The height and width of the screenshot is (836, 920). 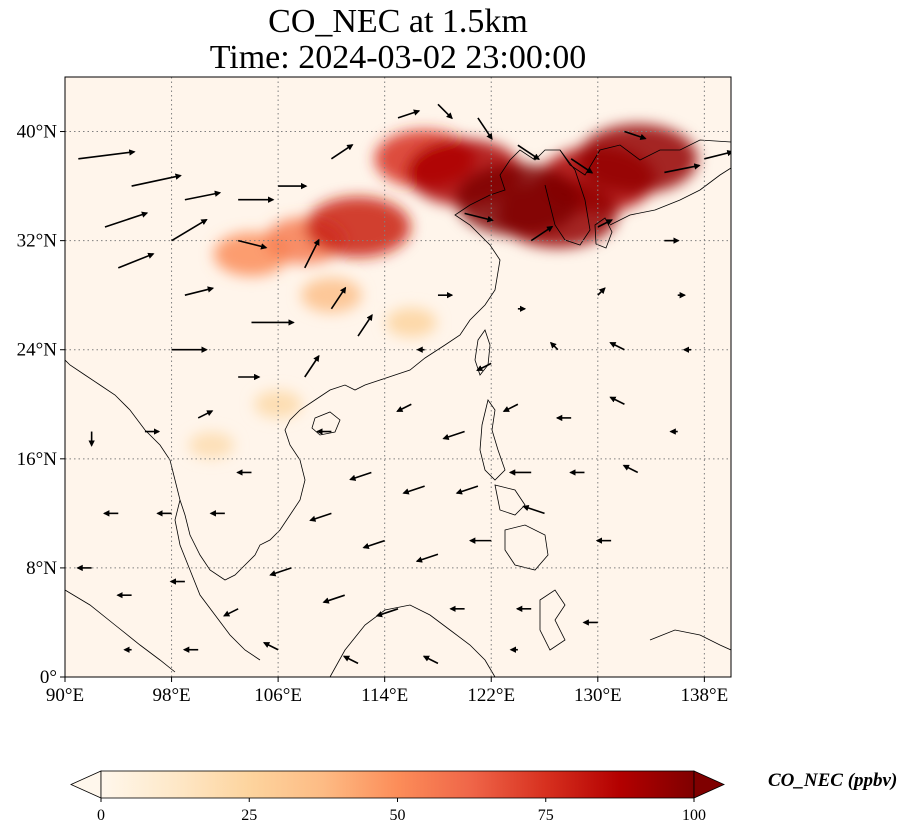 What do you see at coordinates (171, 695) in the screenshot?
I see `x-tick-label-1: 98°E` at bounding box center [171, 695].